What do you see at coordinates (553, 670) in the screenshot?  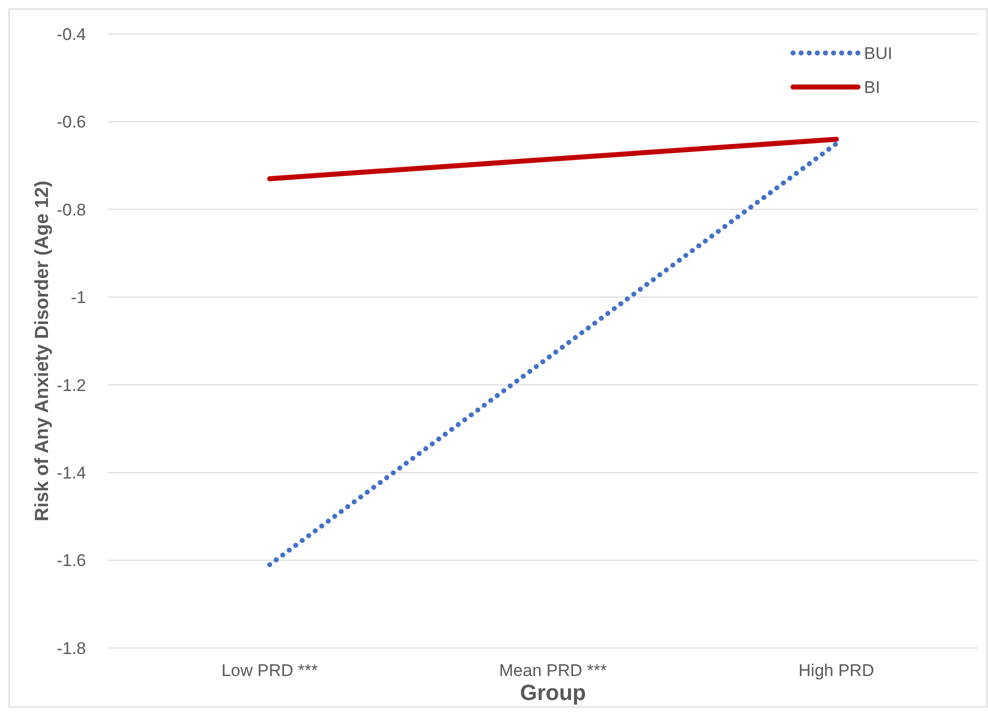 I see `x-tick-label: Mean PRD ***` at bounding box center [553, 670].